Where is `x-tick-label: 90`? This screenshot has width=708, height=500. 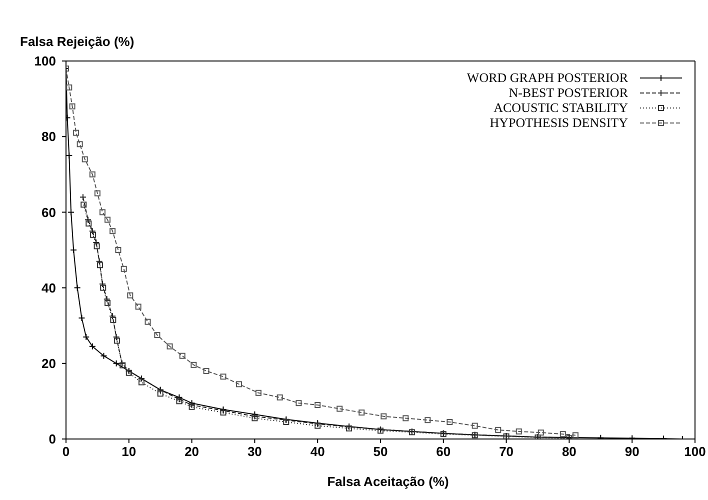 x-tick-label: 90 is located at coordinates (632, 452).